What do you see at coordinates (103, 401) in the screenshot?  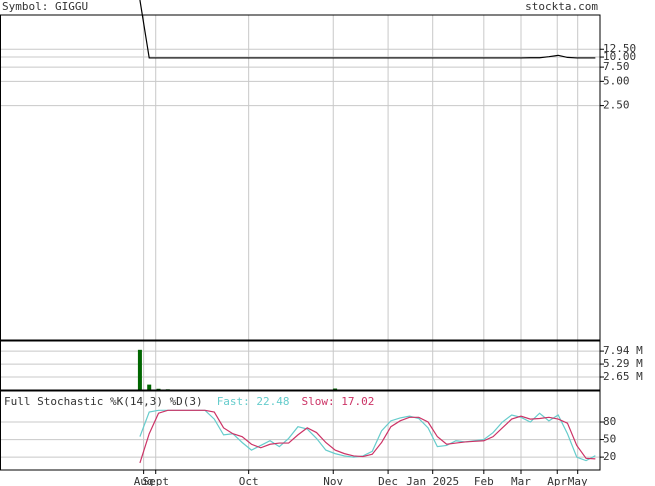 I see `stochastic-title: Full Stochastic %K(14,3) %D(3)` at bounding box center [103, 401].